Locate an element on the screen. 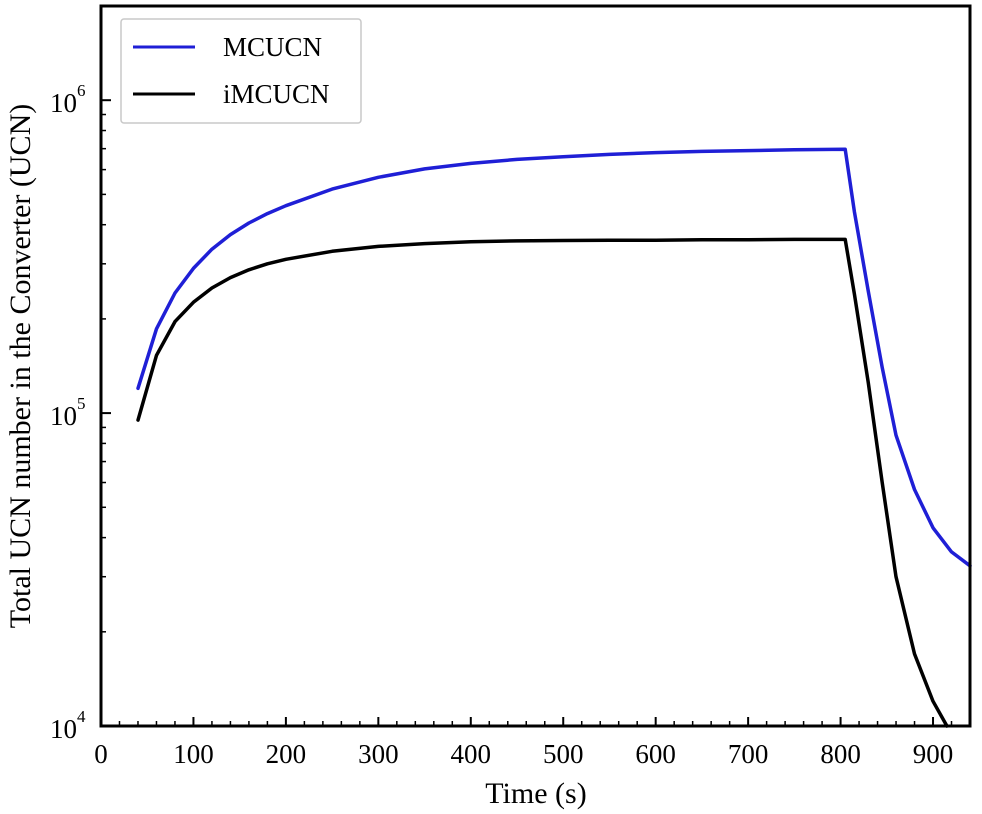 The width and height of the screenshot is (982, 814). x-tick-label: 700 is located at coordinates (748, 754).